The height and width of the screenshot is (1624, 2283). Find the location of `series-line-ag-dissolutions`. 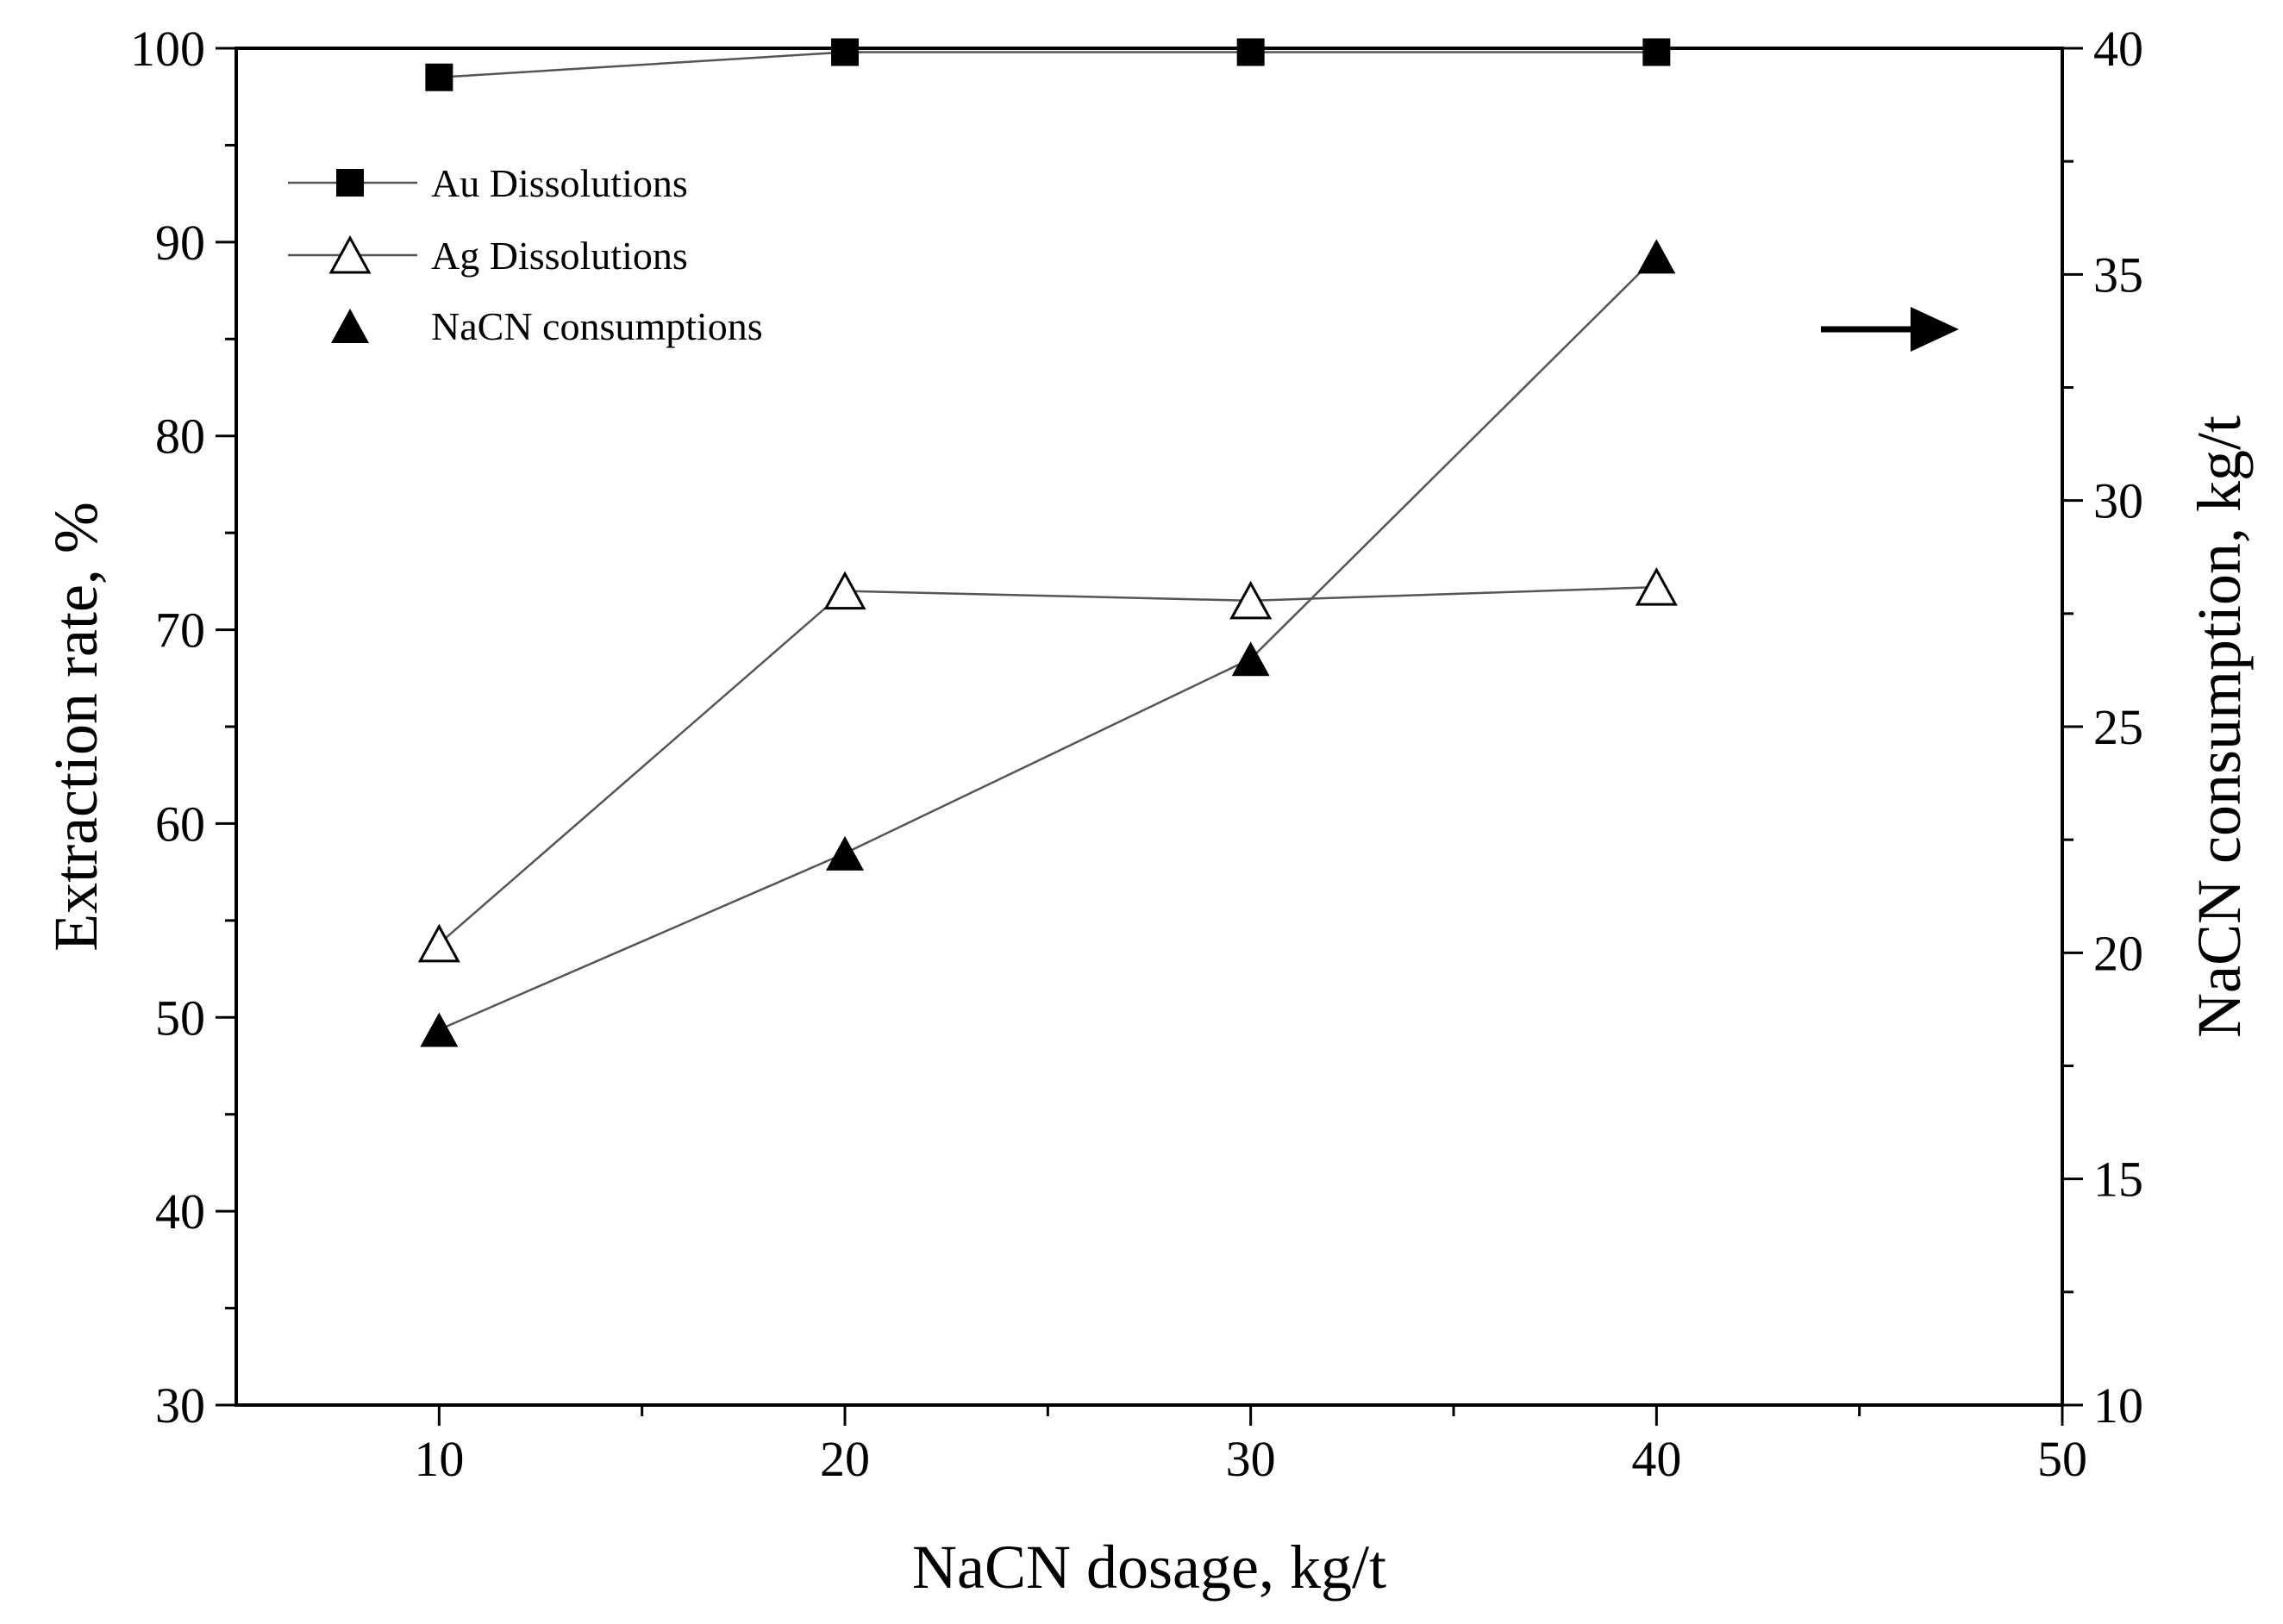

series-line-ag-dissolutions is located at coordinates (1047, 765).